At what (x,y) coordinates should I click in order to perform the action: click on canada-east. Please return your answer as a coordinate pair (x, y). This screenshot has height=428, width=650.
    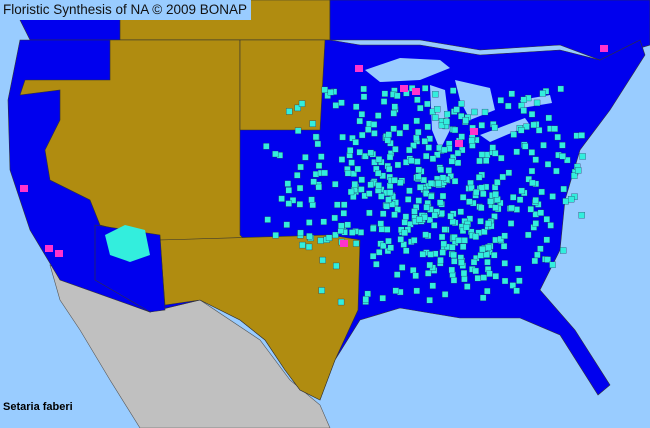
    Looking at the image, I should click on (489, 30).